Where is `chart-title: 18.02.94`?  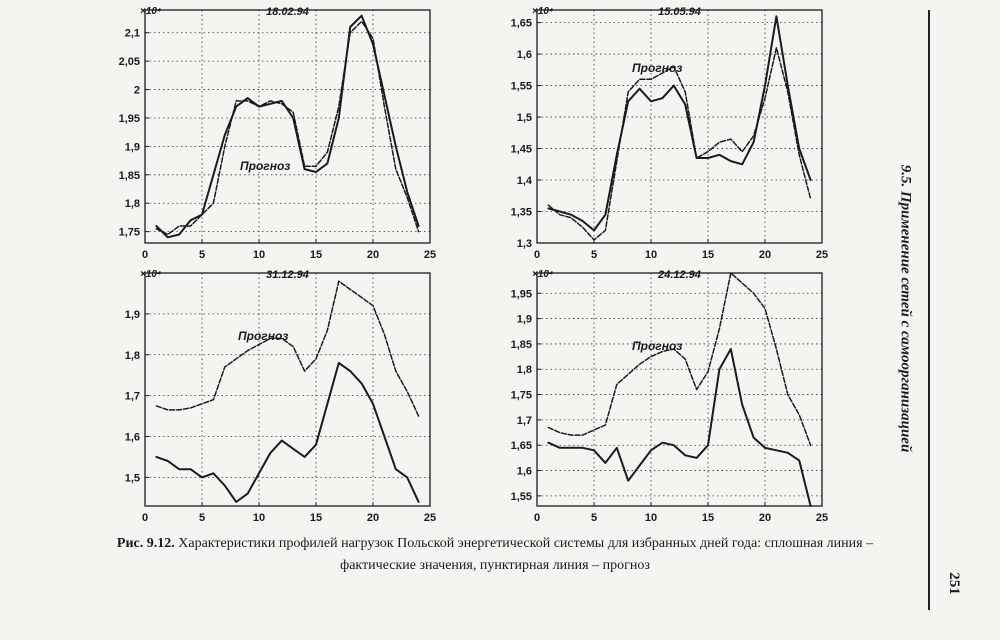
chart-title: 18.02.94 is located at coordinates (287, 12).